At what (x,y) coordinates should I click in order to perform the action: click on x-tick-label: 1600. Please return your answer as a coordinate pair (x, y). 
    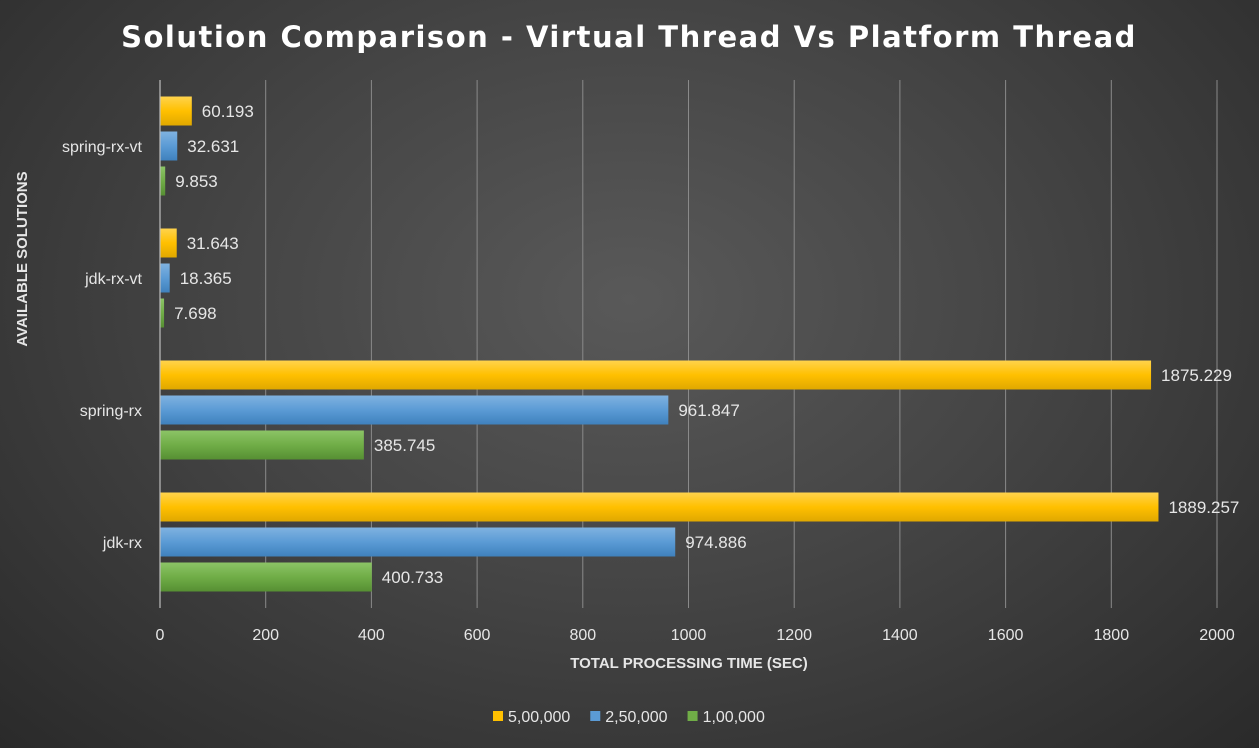
    Looking at the image, I should click on (1006, 635).